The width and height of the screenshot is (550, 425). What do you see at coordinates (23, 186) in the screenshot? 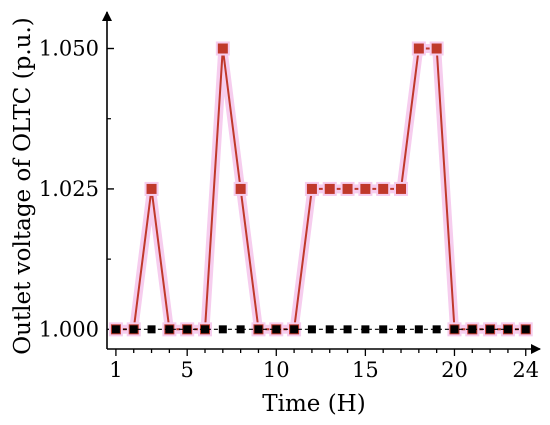
I see `y-axis-label: Outlet voltage of OLTC (p.u.)` at bounding box center [23, 186].